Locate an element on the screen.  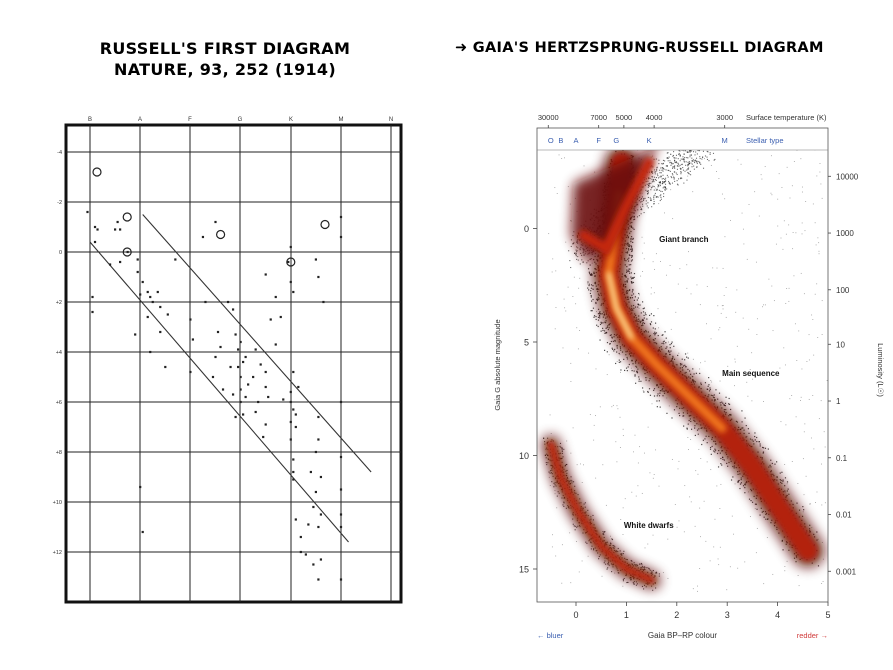
gaia-temperature-tick-label: 4000 is located at coordinates (654, 117).